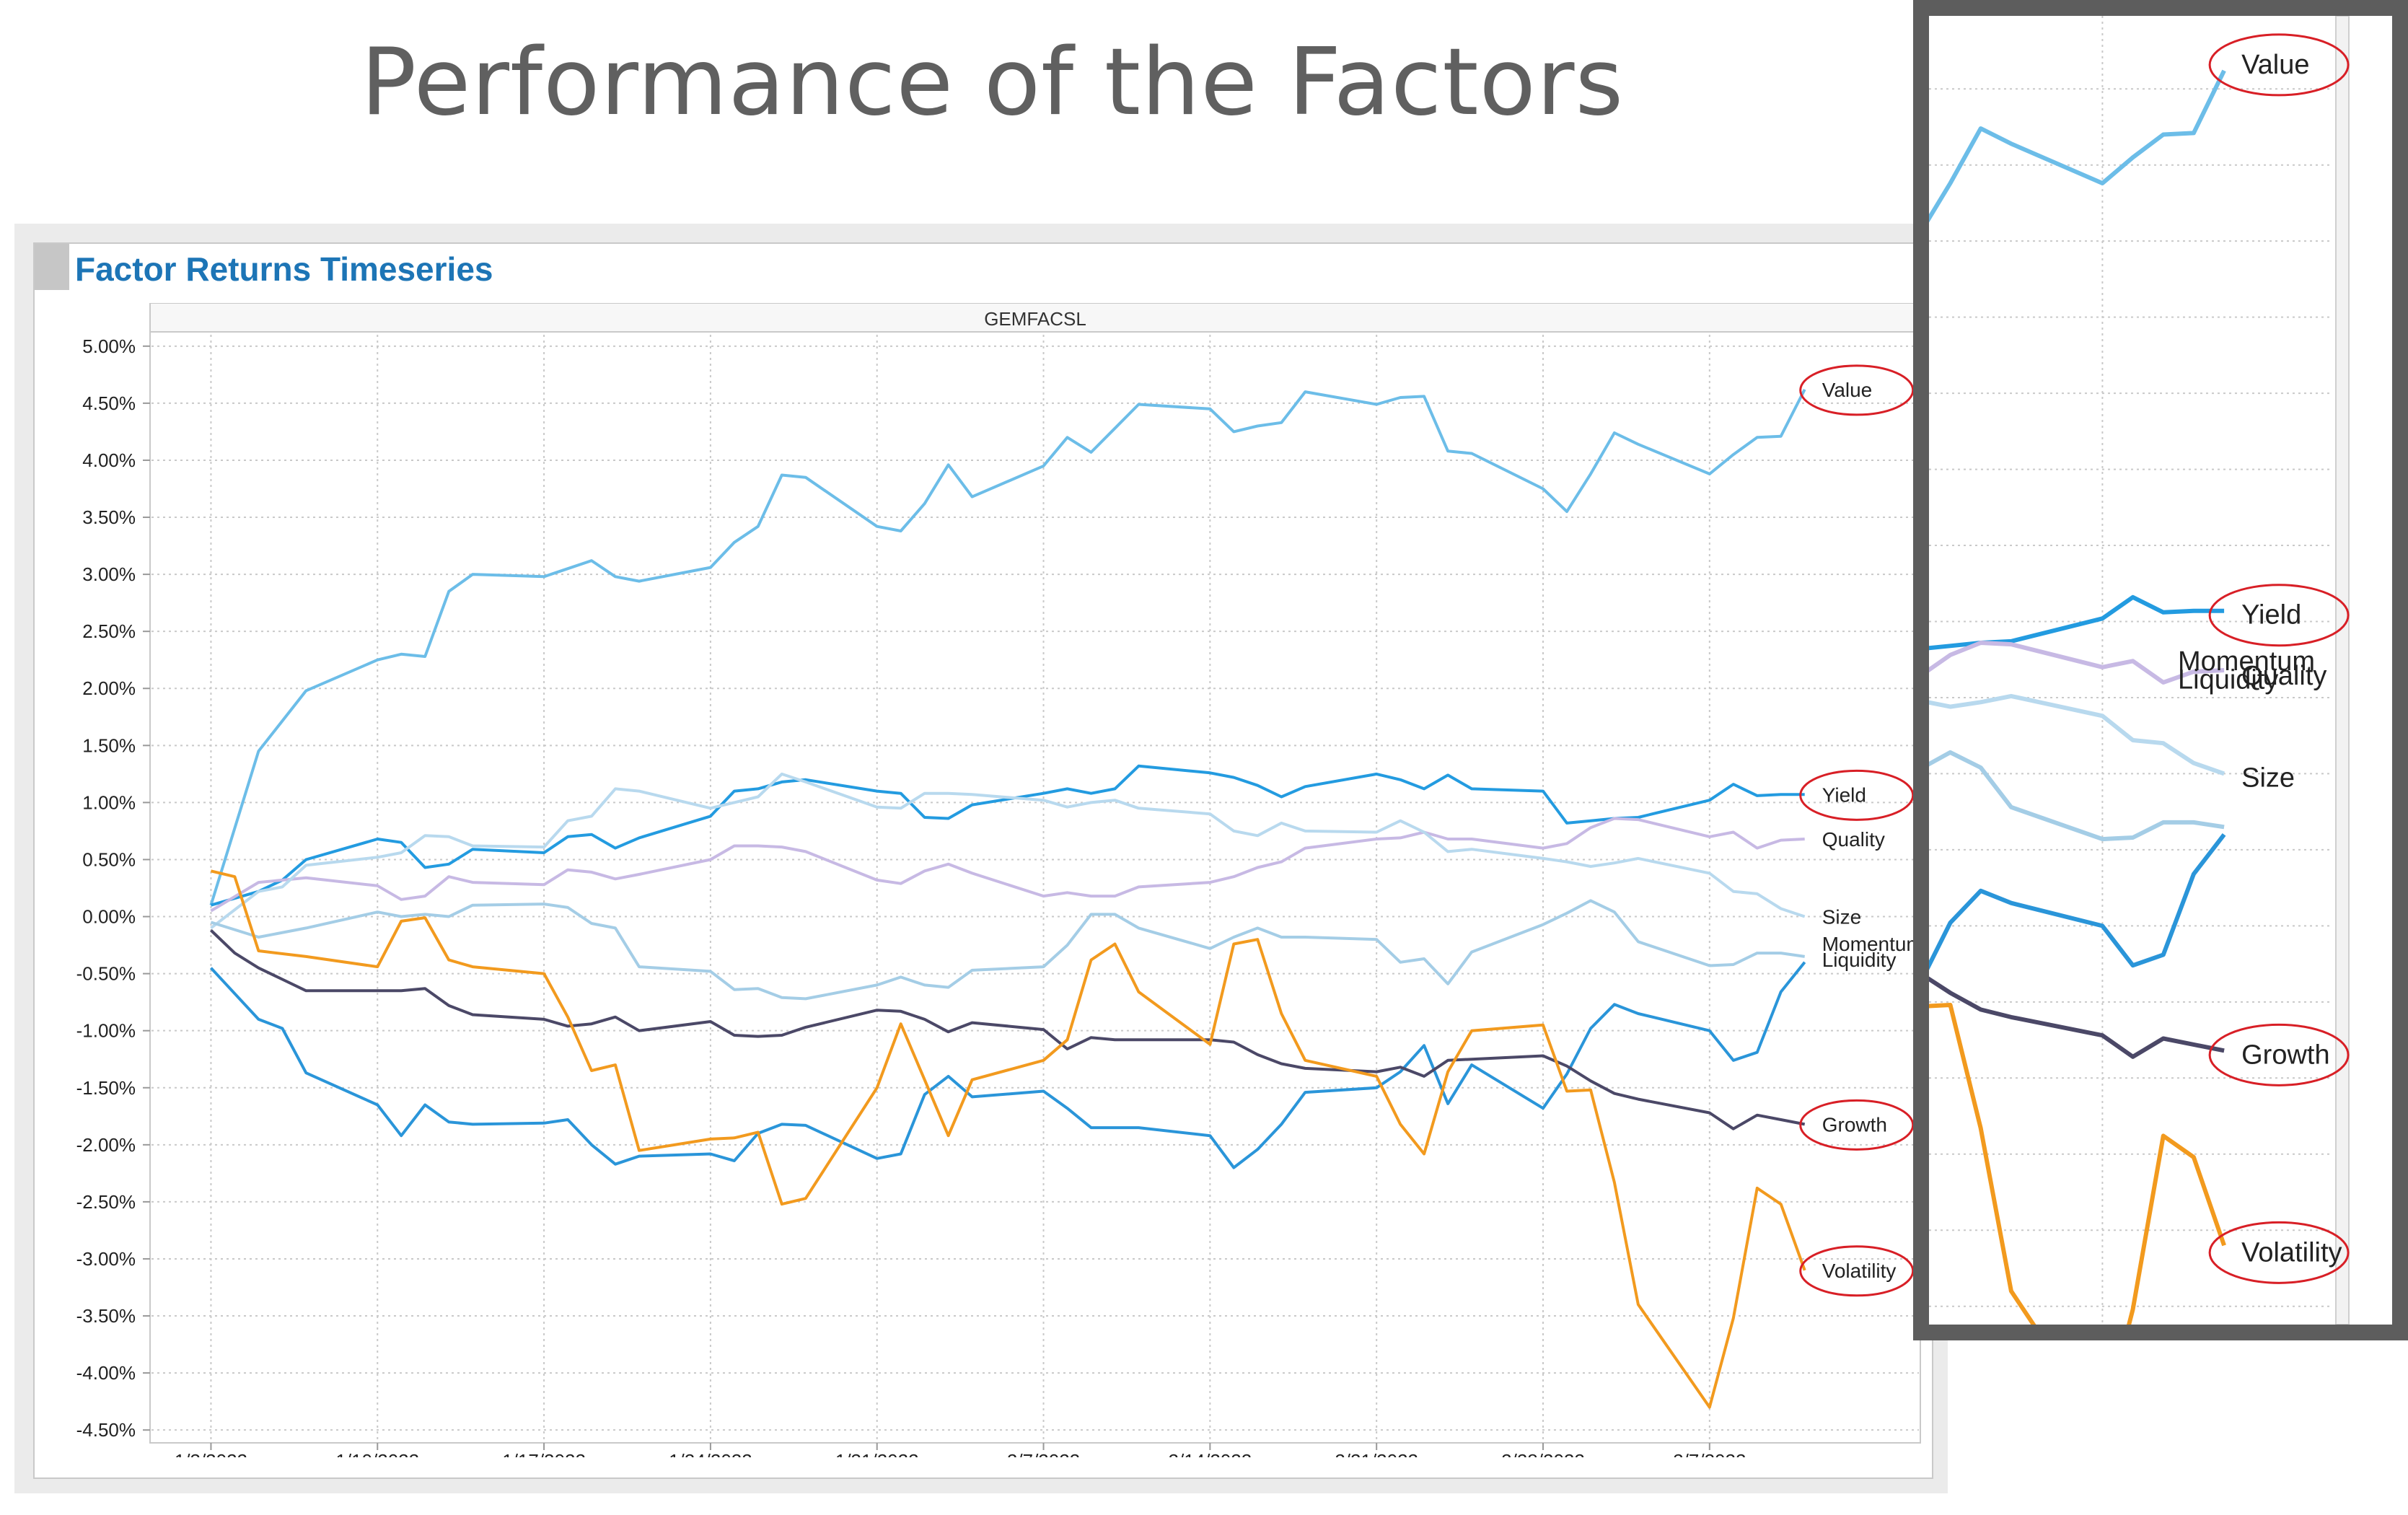 The image size is (2408, 1515). I want to click on inset-series-label-liquidity: Liquidity, so click(2228, 679).